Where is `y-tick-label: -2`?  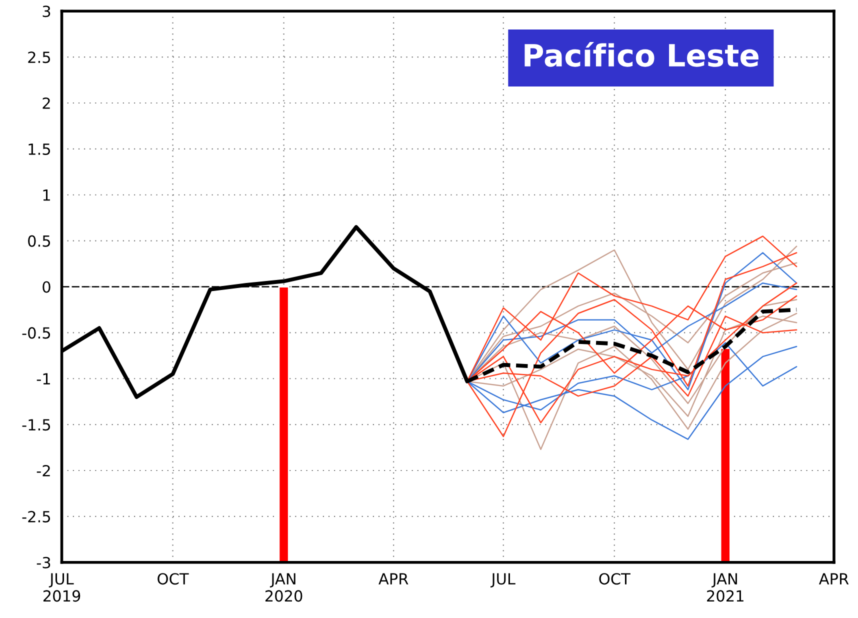 y-tick-label: -2 is located at coordinates (43, 470).